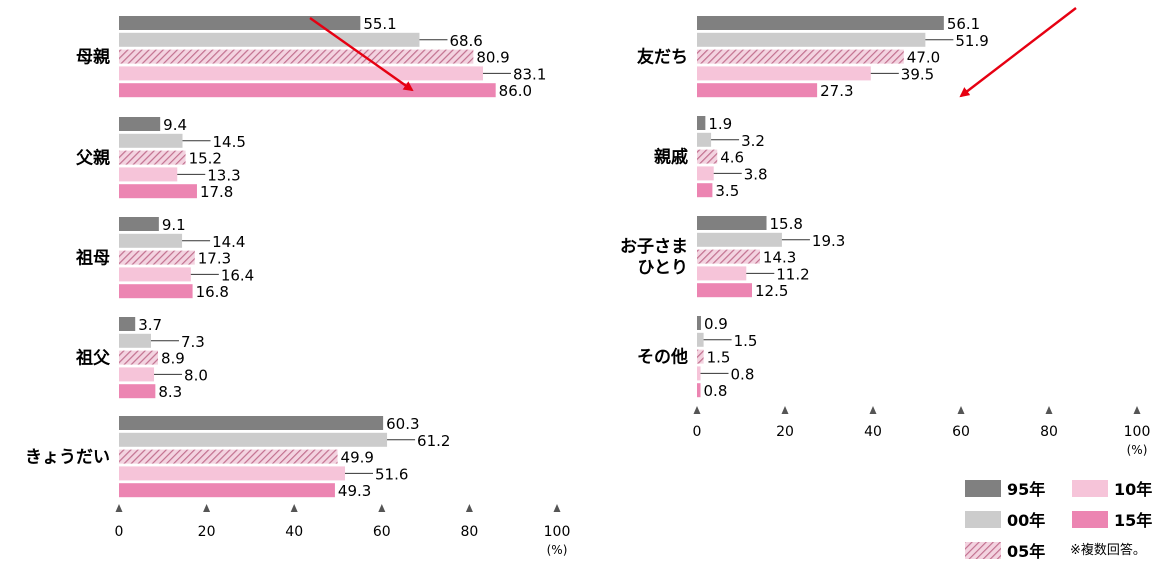 The height and width of the screenshot is (566, 1172). What do you see at coordinates (662, 357) in the screenshot?
I see `category-label: その他` at bounding box center [662, 357].